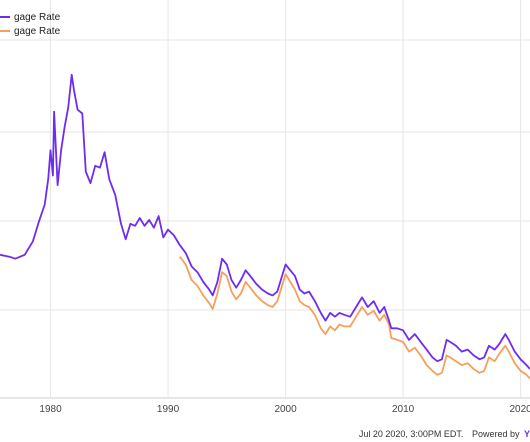  Describe the element at coordinates (519, 409) in the screenshot. I see `x-tick-label: 2020` at that location.